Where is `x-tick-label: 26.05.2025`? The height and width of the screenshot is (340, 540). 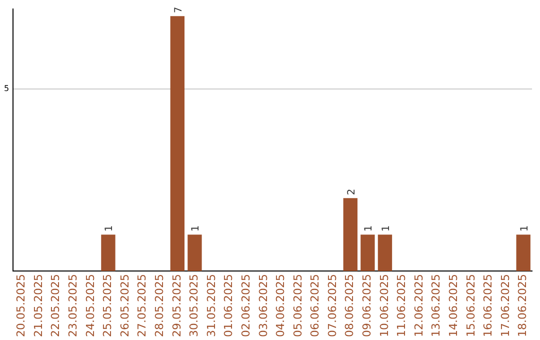 x-tick-label: 26.05.2025 is located at coordinates (125, 306).